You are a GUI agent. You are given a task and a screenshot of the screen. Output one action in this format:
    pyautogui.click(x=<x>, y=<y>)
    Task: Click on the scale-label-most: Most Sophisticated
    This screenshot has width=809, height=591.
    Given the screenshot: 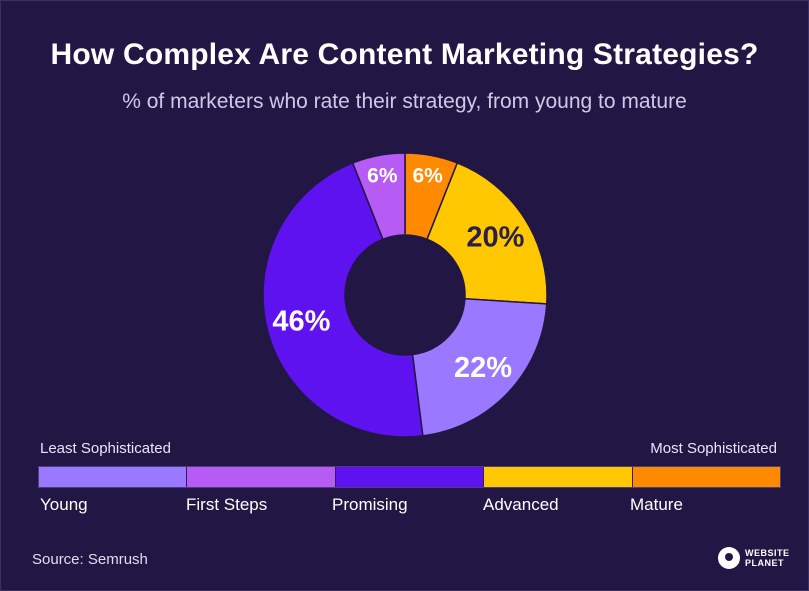 What is the action you would take?
    pyautogui.click(x=713, y=448)
    